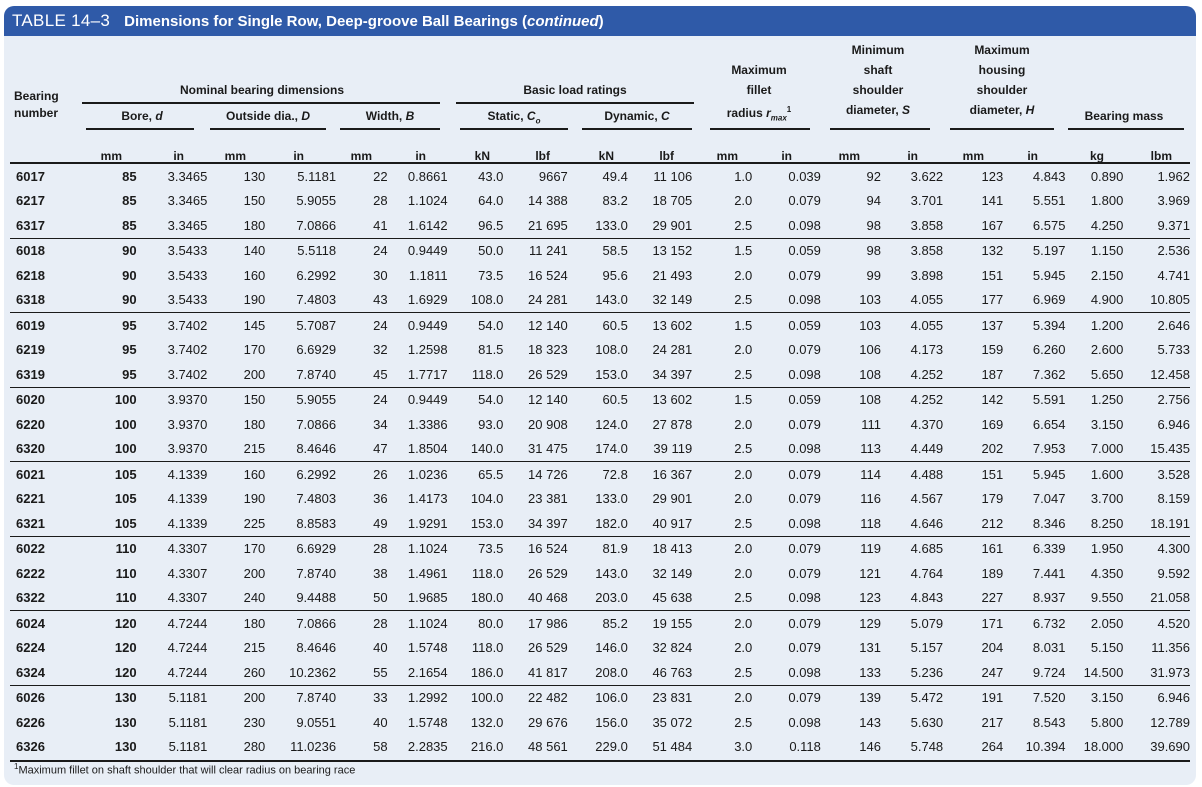 This screenshot has width=1202, height=787. What do you see at coordinates (548, 424) in the screenshot?
I see `table-cell: 20 908` at bounding box center [548, 424].